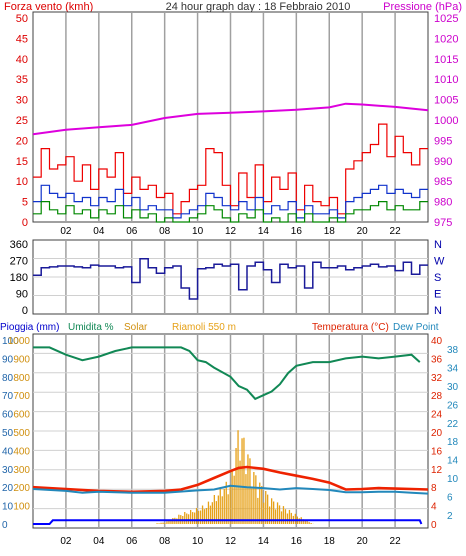 The width and height of the screenshot is (466, 556). I want to click on temp-tick-label: 8, so click(434, 488).